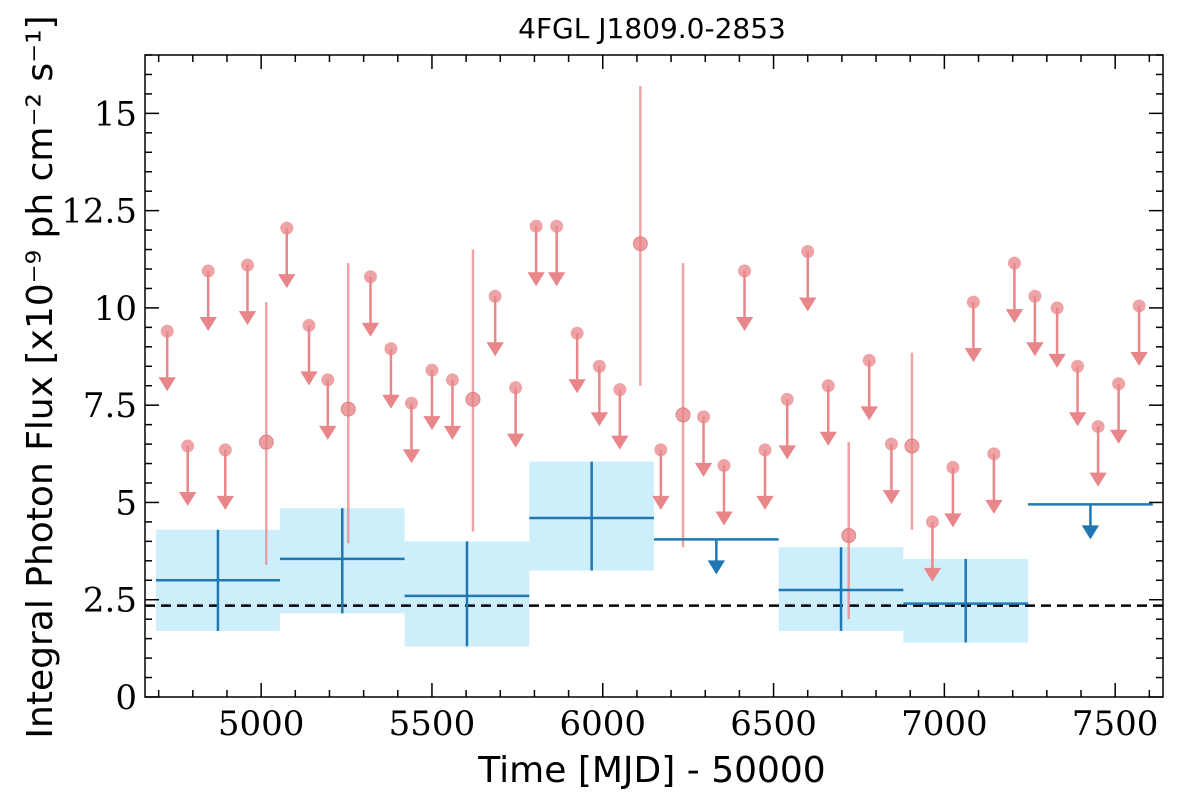  What do you see at coordinates (432, 724) in the screenshot?
I see `x-tick-label: 5500` at bounding box center [432, 724].